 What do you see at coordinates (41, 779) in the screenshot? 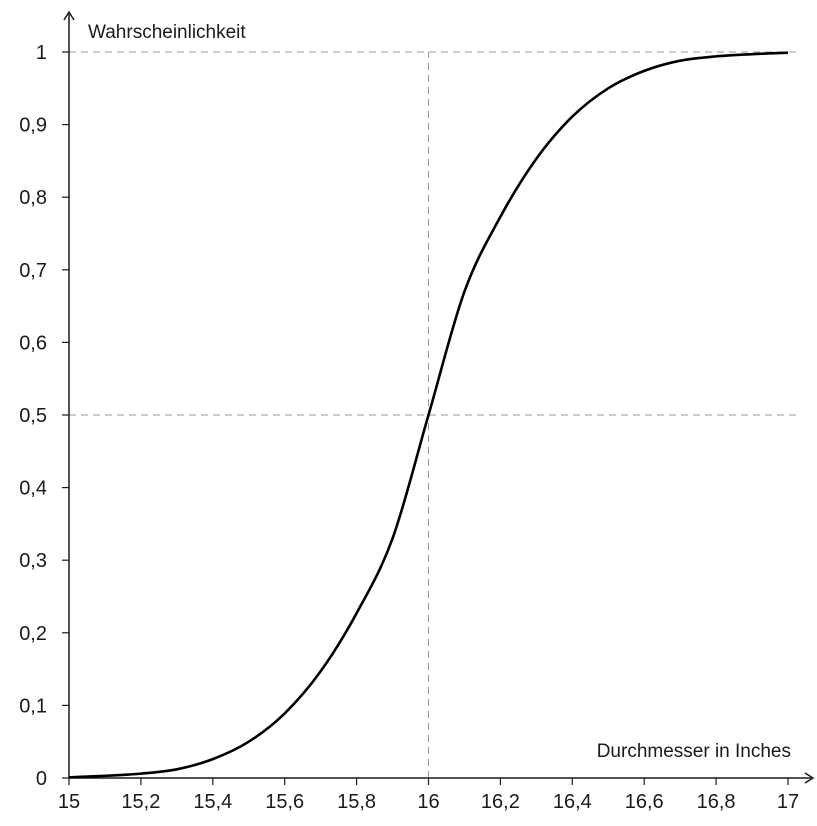
I see `y-tick-label: 0` at bounding box center [41, 779].